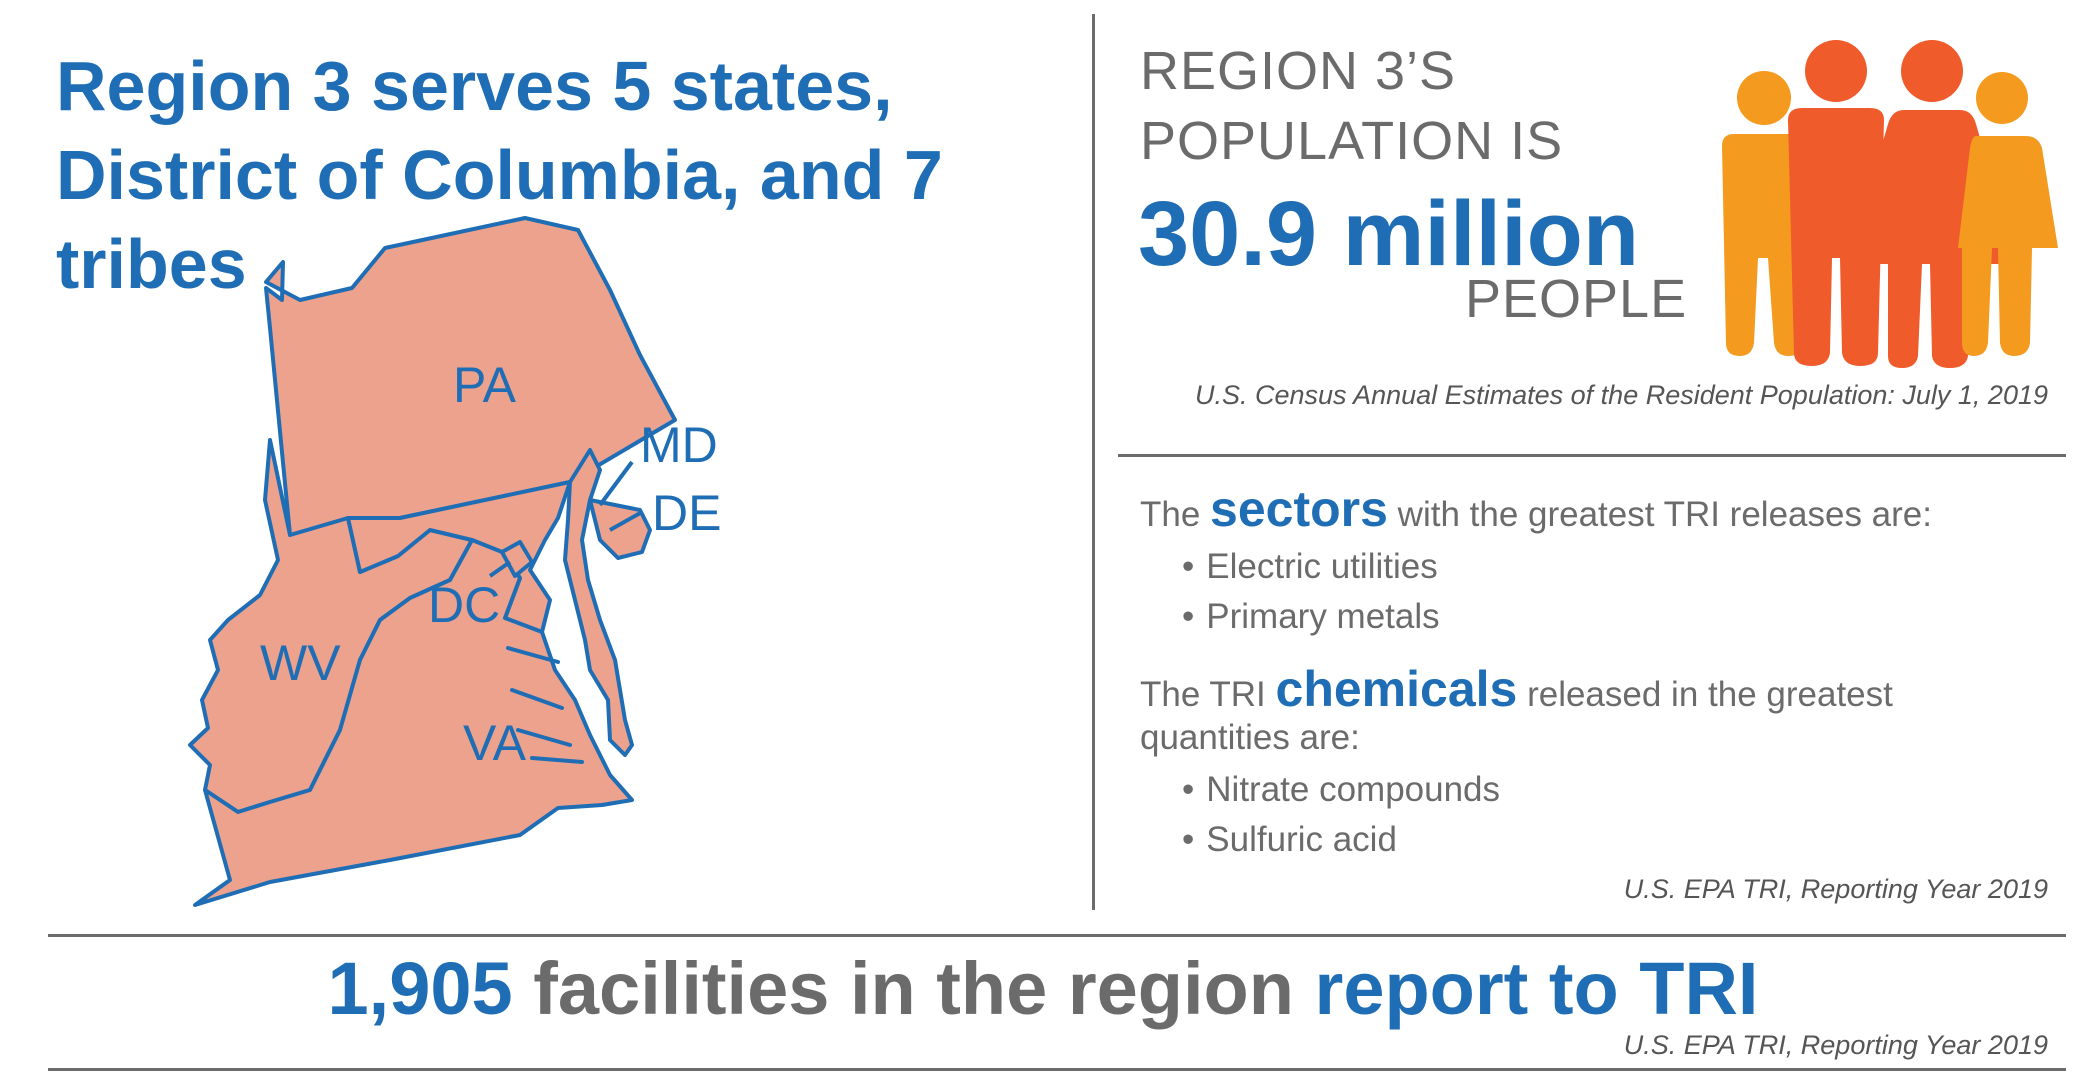 The width and height of the screenshot is (2086, 1089). What do you see at coordinates (626, 521) in the screenshot?
I see `de-leader` at bounding box center [626, 521].